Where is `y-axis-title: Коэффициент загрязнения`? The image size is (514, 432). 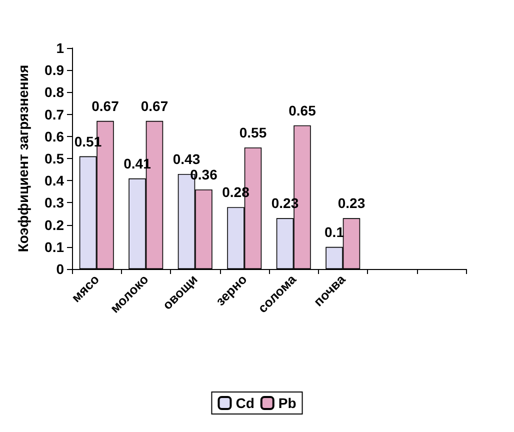 y-axis-title: Коэффициент загрязнения is located at coordinates (23, 158).